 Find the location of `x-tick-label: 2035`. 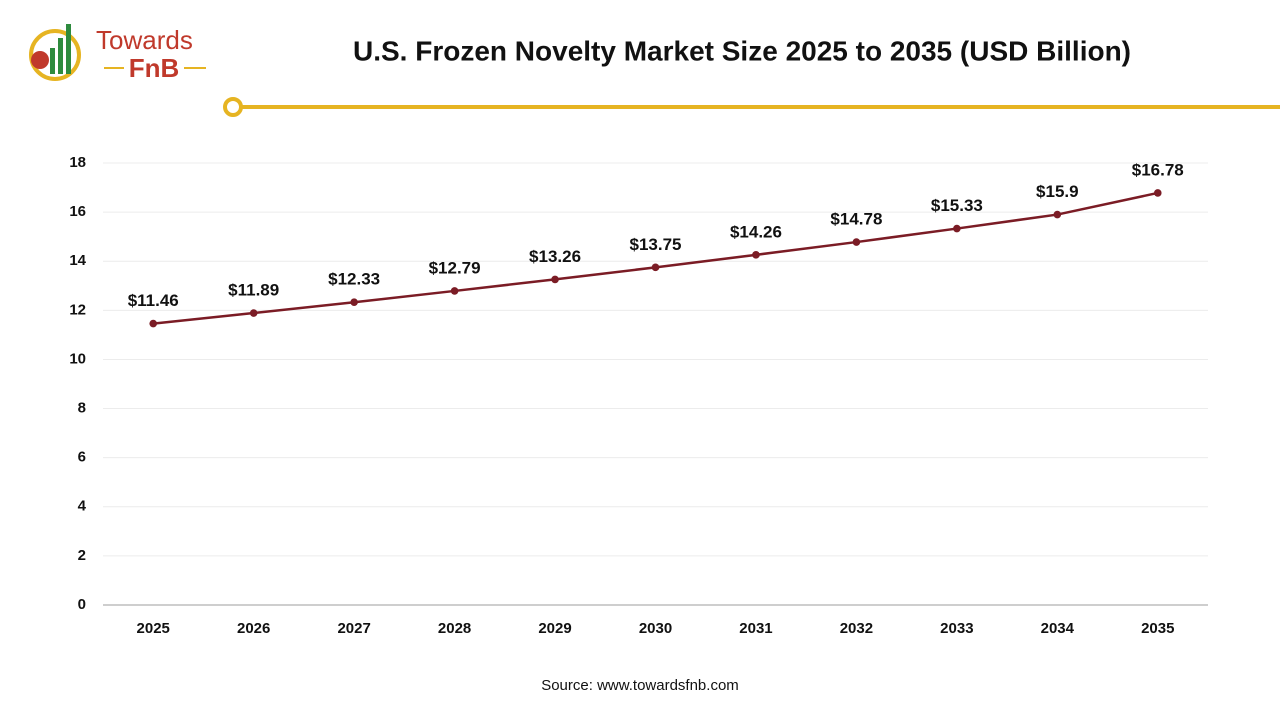

x-tick-label: 2035 is located at coordinates (1157, 628).